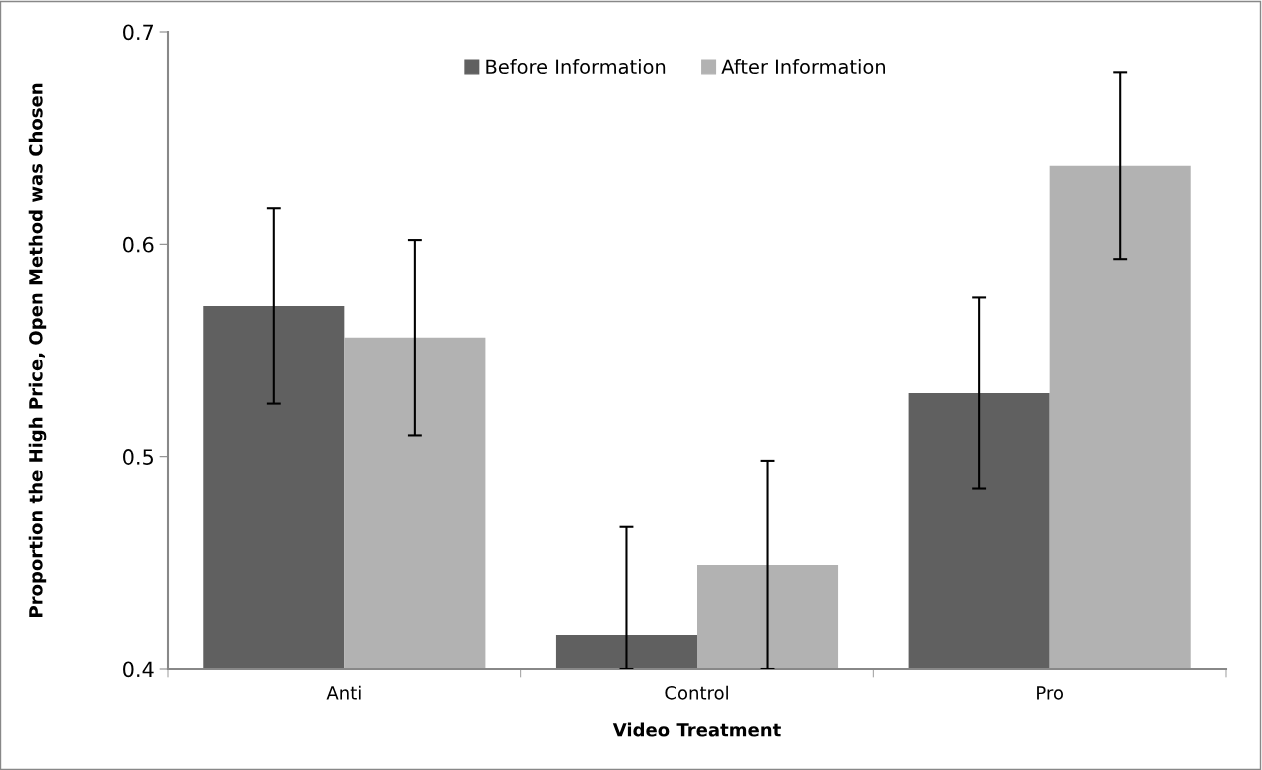  Describe the element at coordinates (138, 669) in the screenshot. I see `y-tick-label: 0.4` at that location.